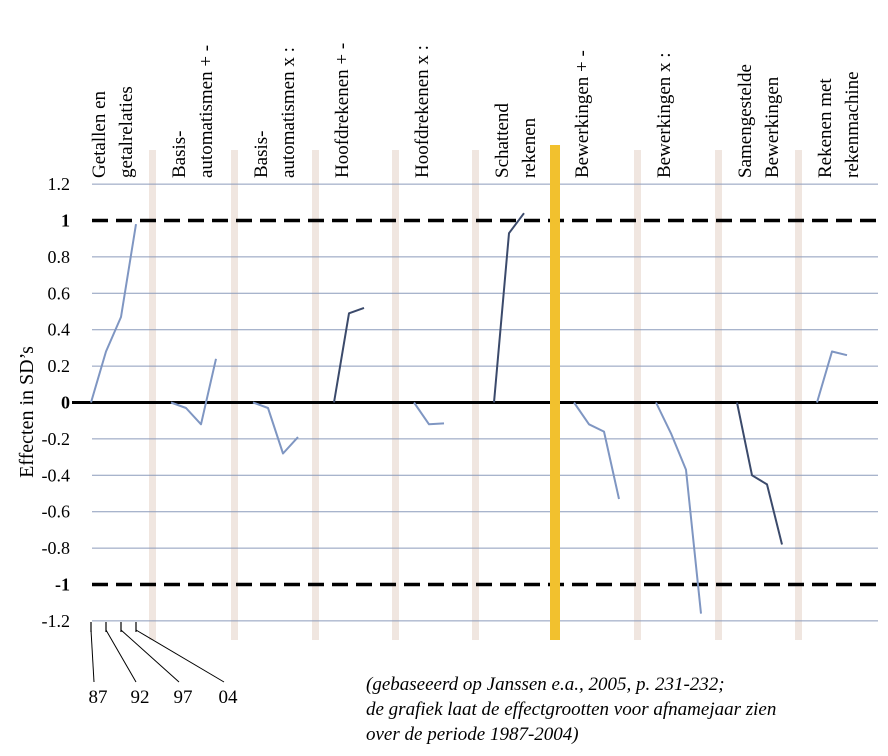 Image resolution: width=888 pixels, height=756 pixels. I want to click on column-header-line1: Bewerkingen + -, so click(582, 114).